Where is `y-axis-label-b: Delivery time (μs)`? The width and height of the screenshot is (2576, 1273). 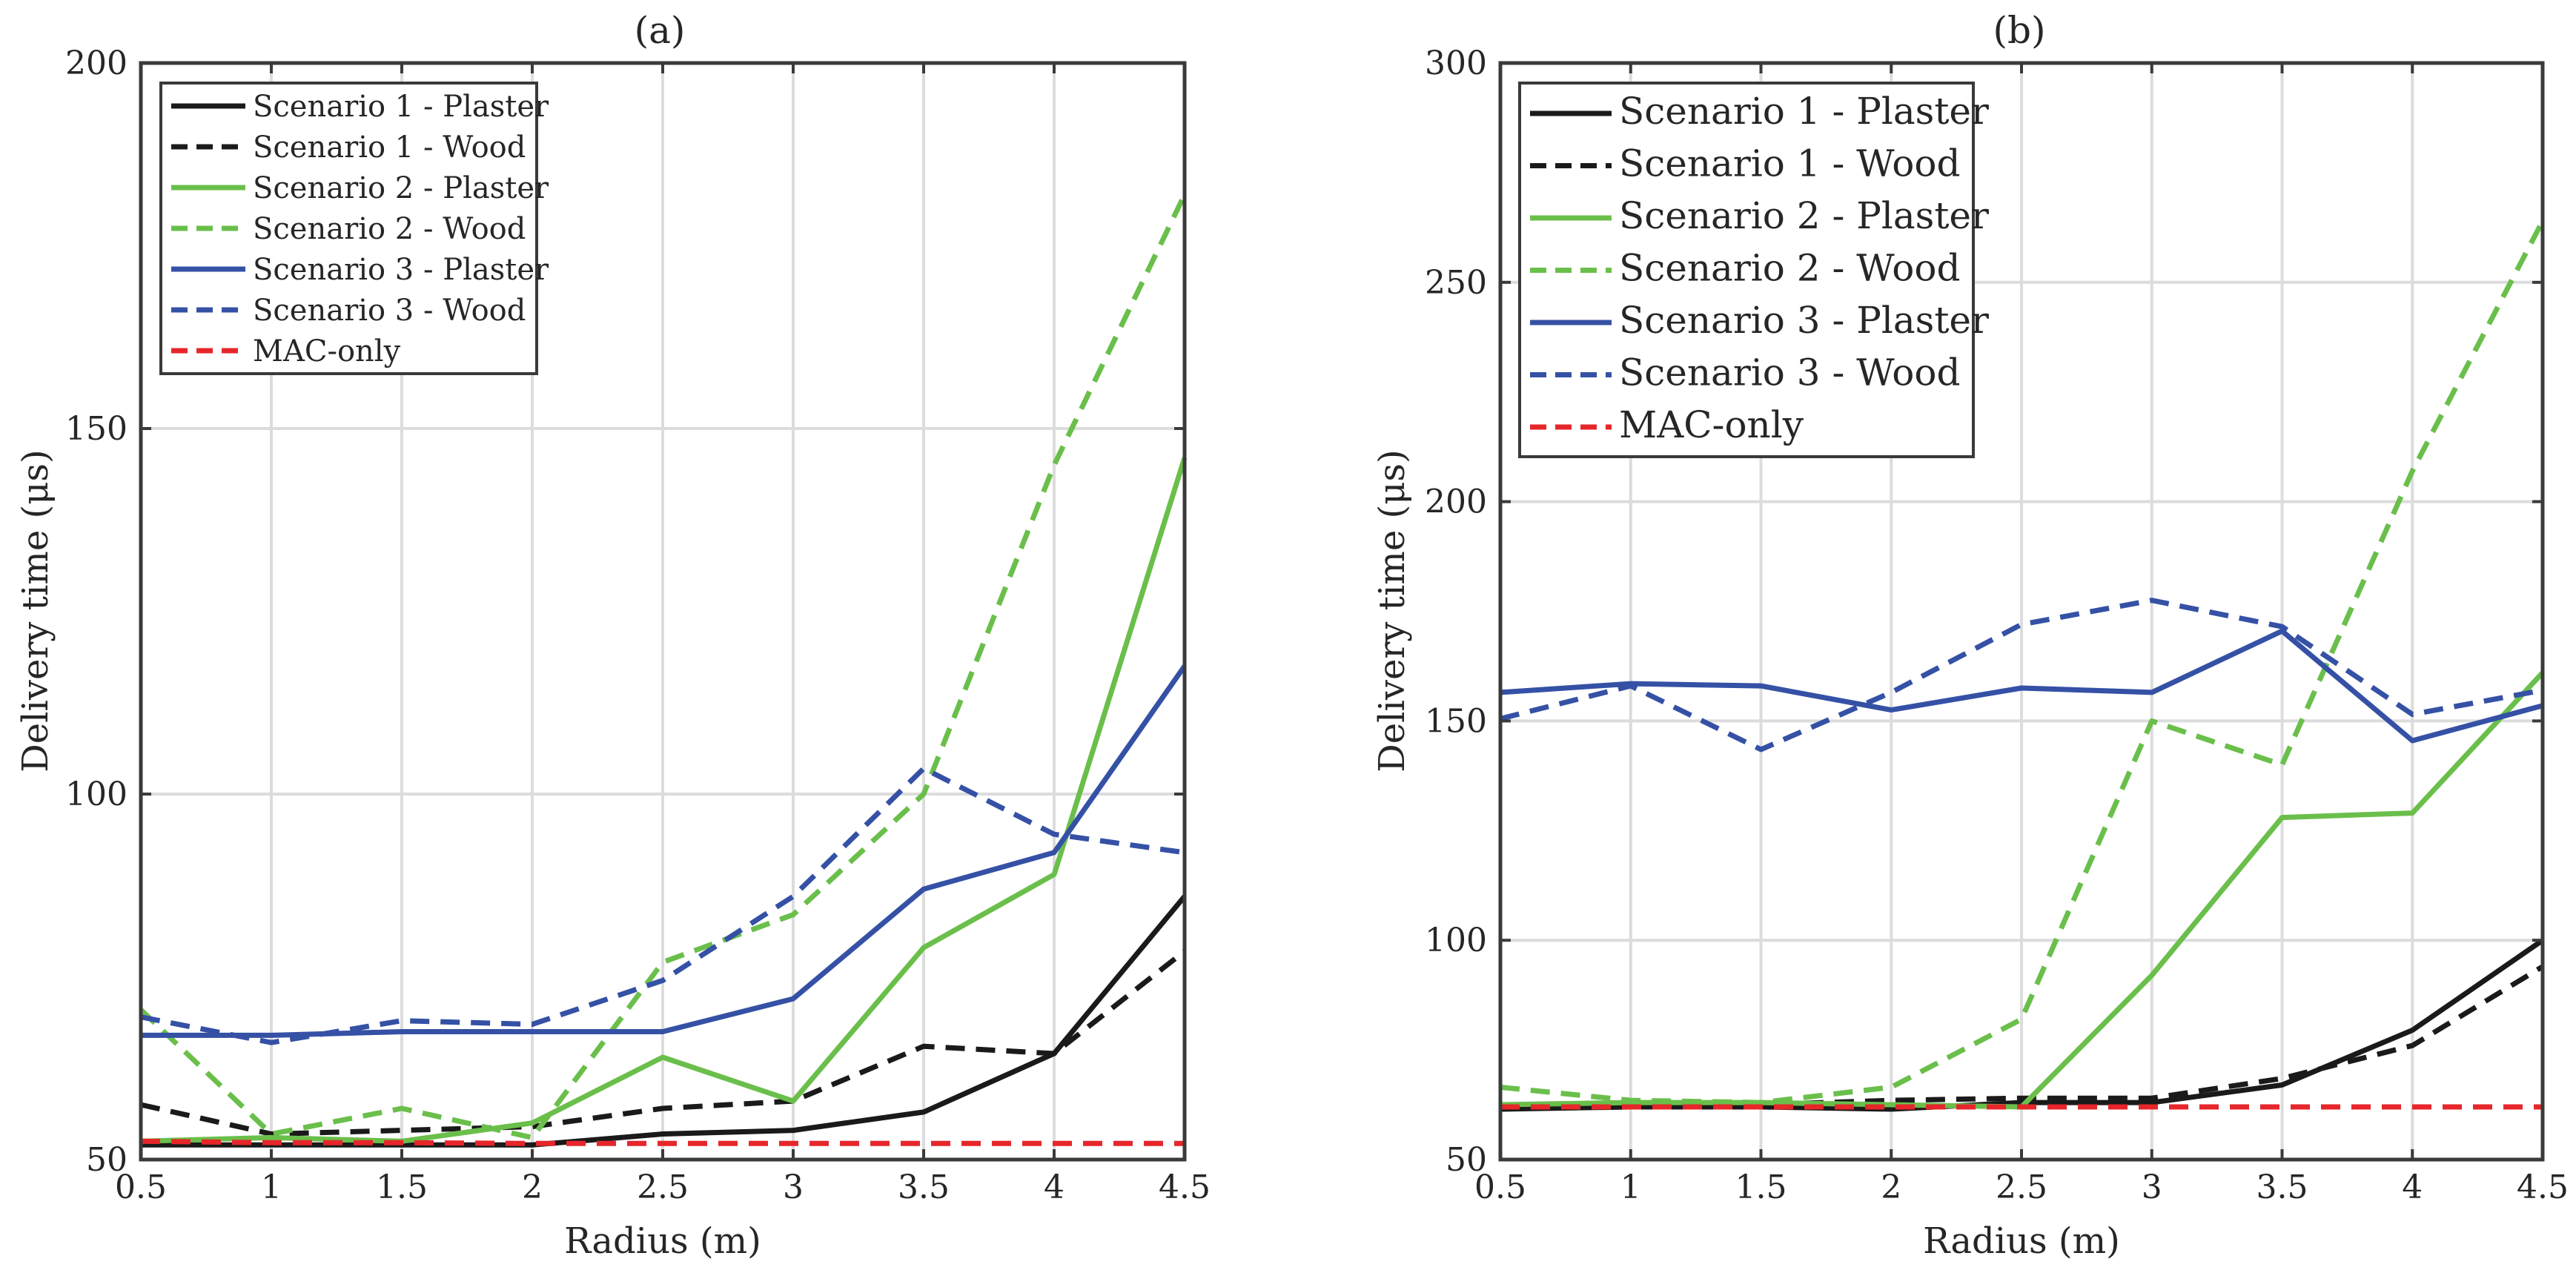 y-axis-label-b: Delivery time (μs) is located at coordinates (1392, 611).